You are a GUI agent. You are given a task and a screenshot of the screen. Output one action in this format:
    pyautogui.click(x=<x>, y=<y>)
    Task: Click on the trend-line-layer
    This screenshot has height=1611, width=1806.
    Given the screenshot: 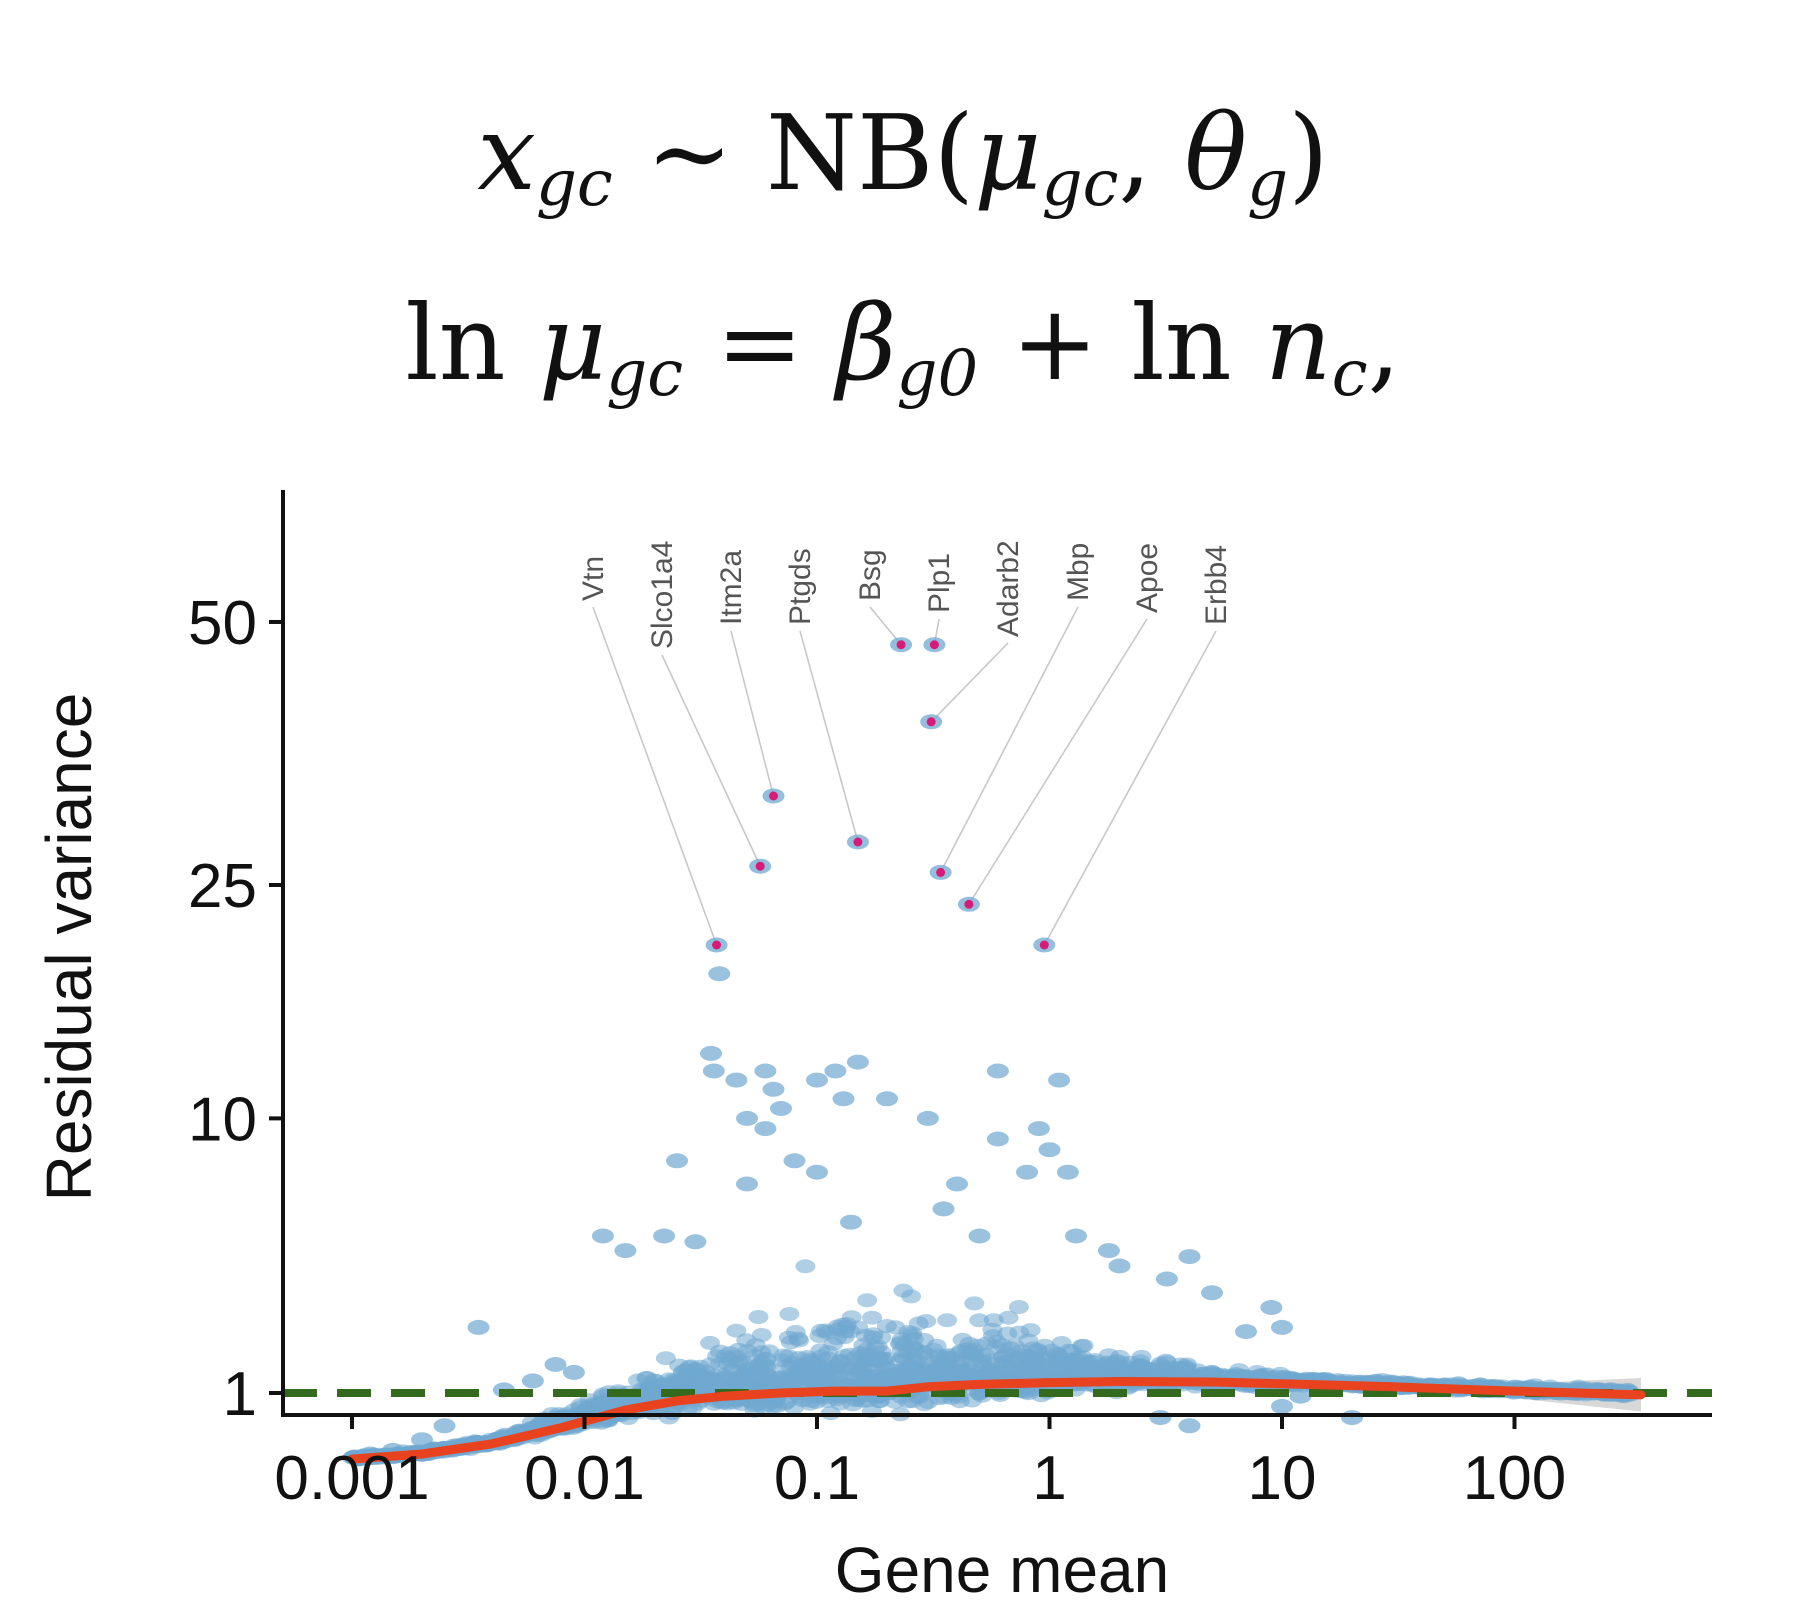 What is the action you would take?
    pyautogui.click(x=996, y=1420)
    